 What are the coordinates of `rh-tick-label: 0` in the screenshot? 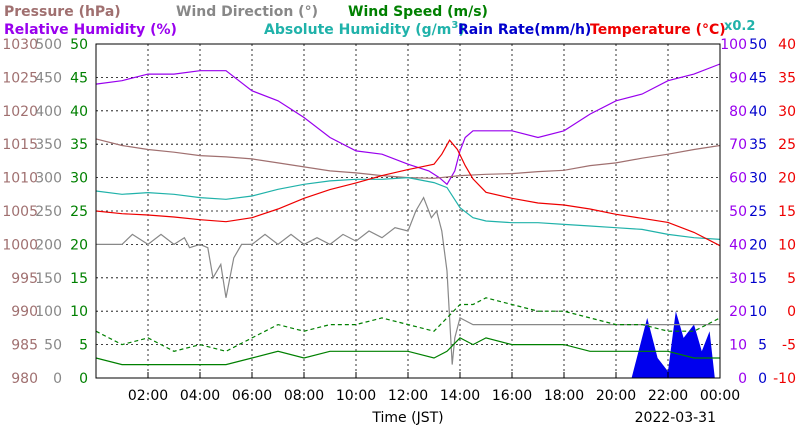 It's located at (742, 379).